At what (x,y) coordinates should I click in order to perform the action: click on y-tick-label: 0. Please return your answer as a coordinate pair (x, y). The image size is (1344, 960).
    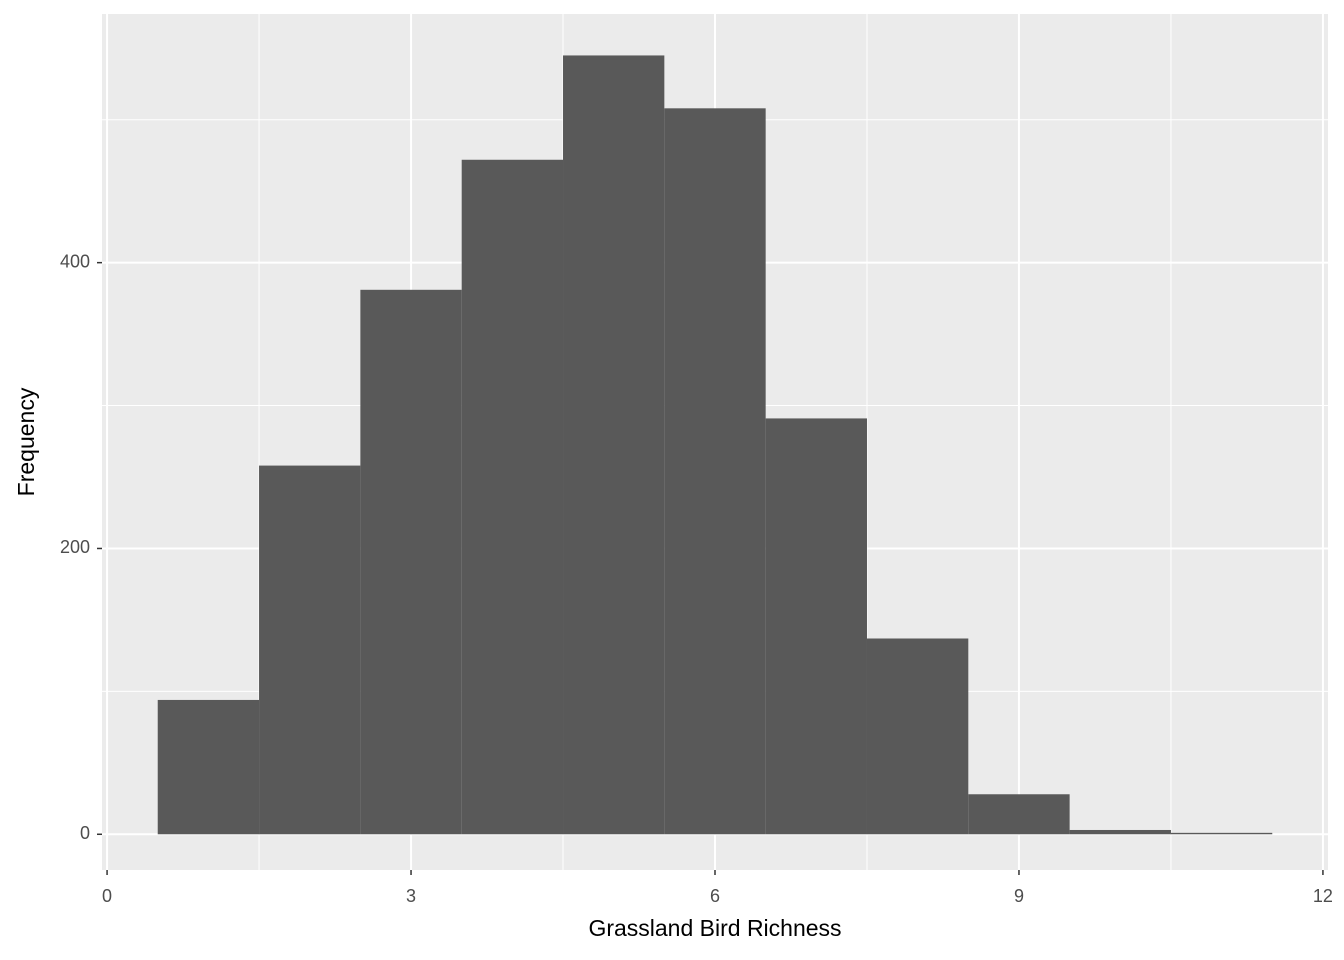
    Looking at the image, I should click on (85, 833).